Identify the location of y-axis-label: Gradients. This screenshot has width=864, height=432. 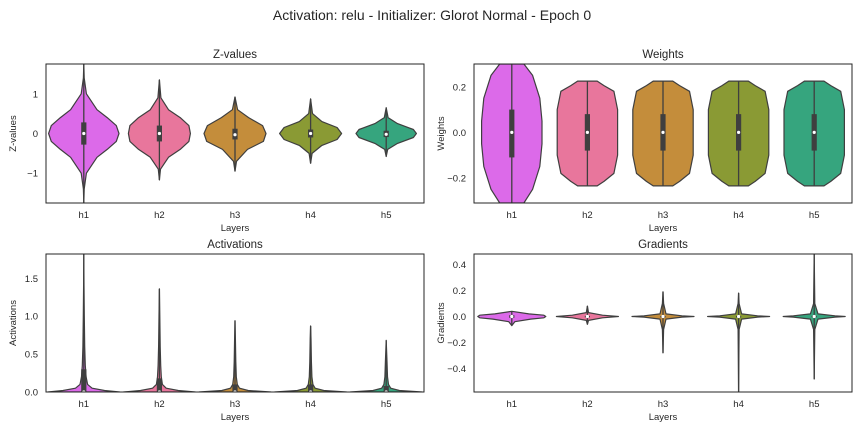
(441, 322).